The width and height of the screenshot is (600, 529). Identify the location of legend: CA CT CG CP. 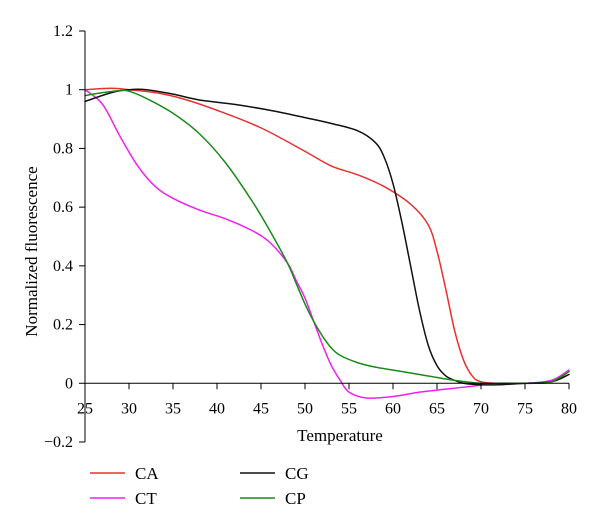
(199, 486).